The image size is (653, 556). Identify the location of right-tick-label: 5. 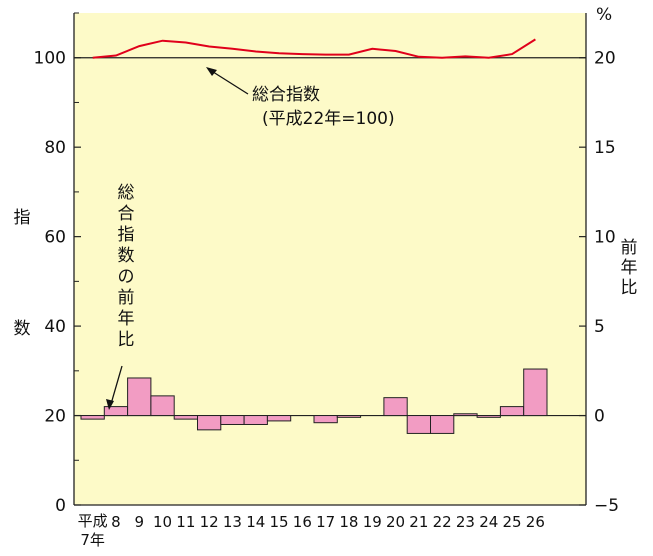
(599, 327).